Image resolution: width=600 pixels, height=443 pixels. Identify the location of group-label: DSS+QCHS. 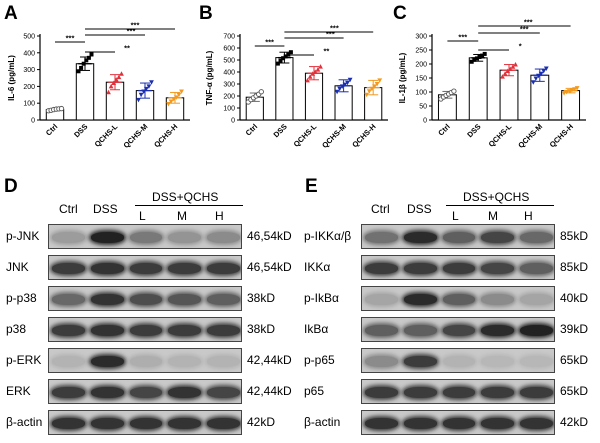
(185, 197).